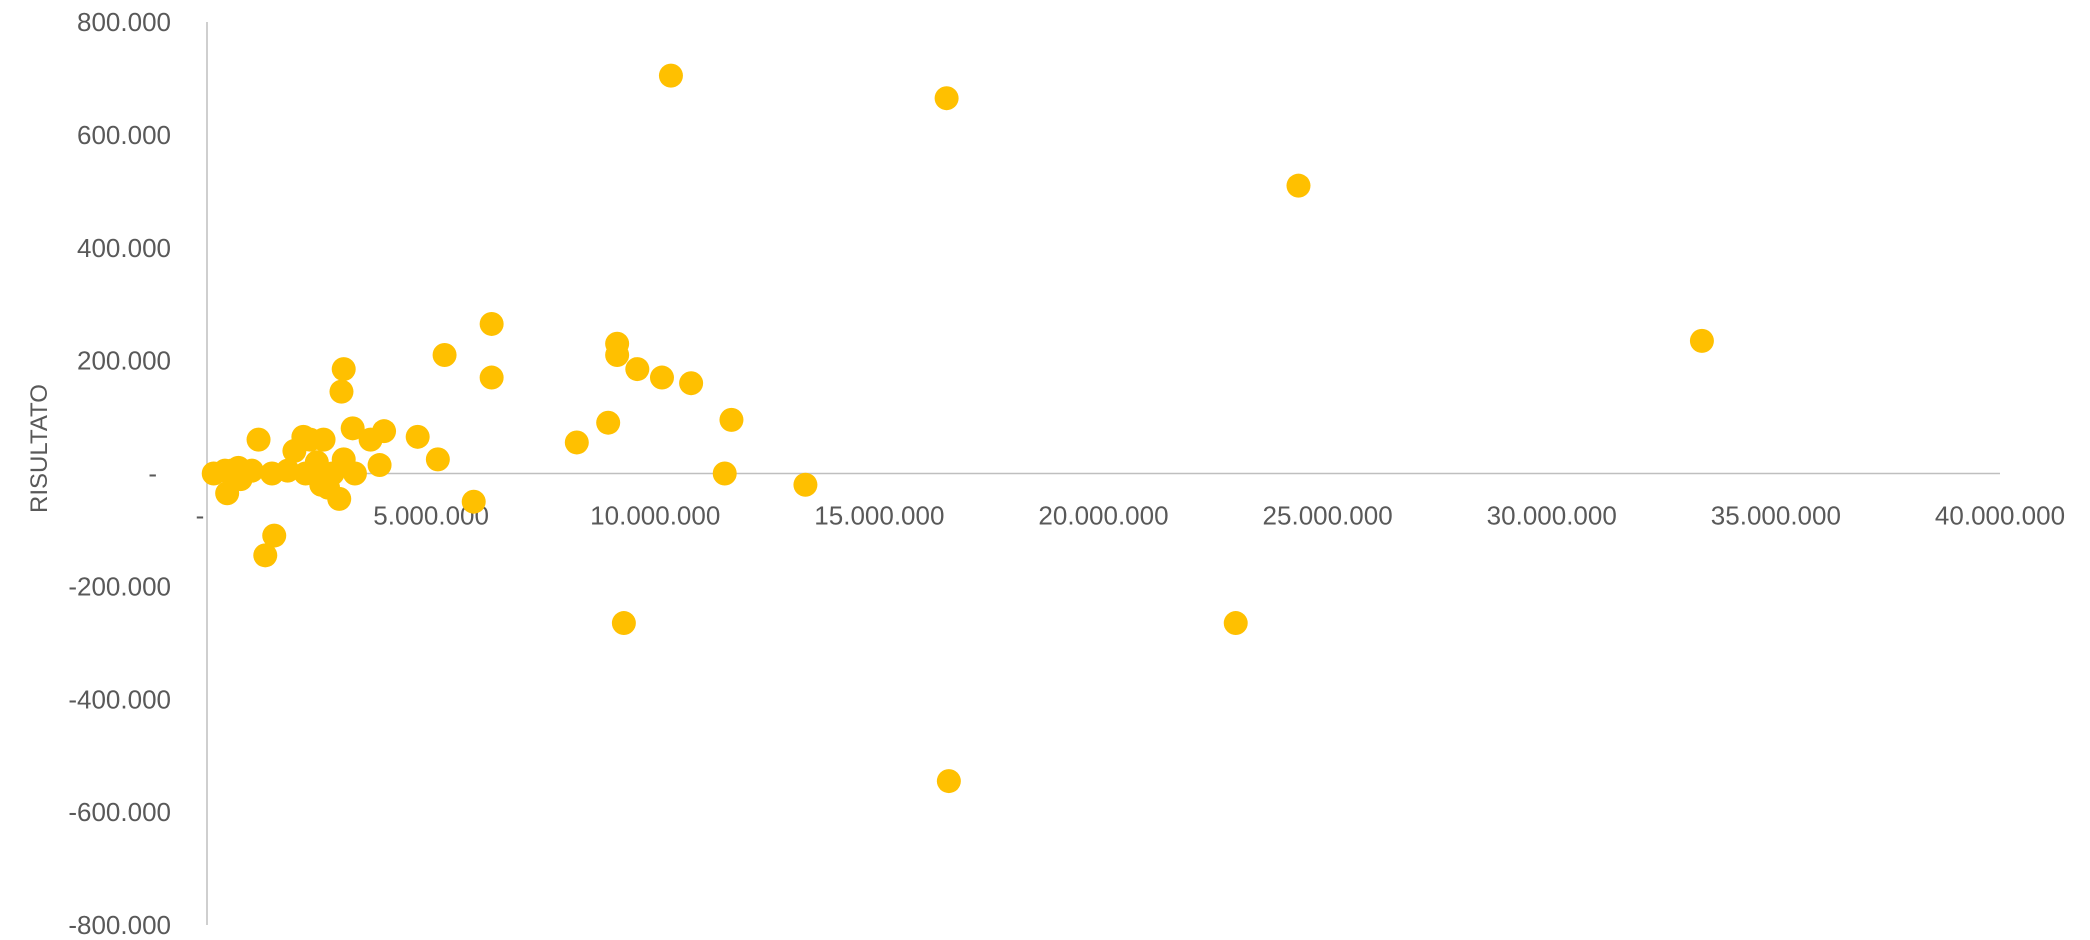 The image size is (2090, 940). I want to click on x-tick-label: 30.000.000, so click(1552, 516).